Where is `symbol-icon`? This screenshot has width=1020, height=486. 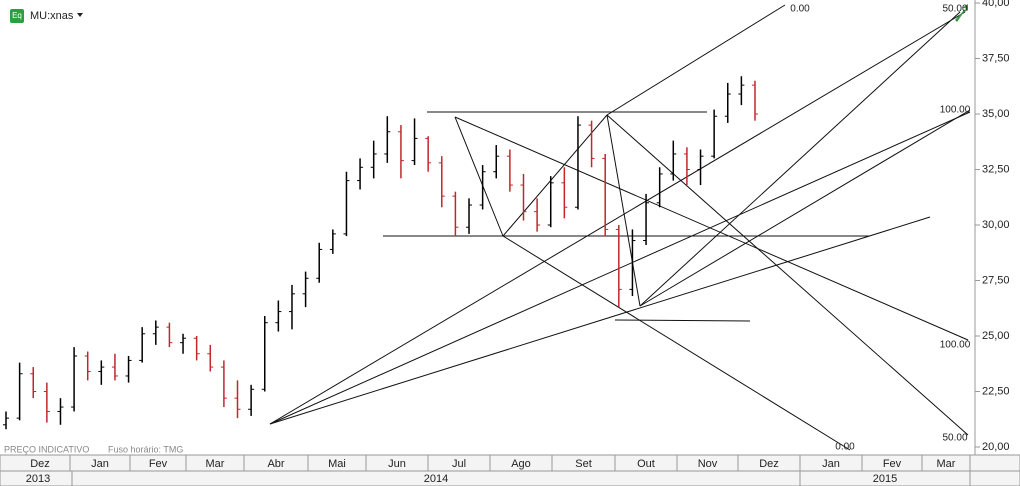
symbol-icon is located at coordinates (17, 16).